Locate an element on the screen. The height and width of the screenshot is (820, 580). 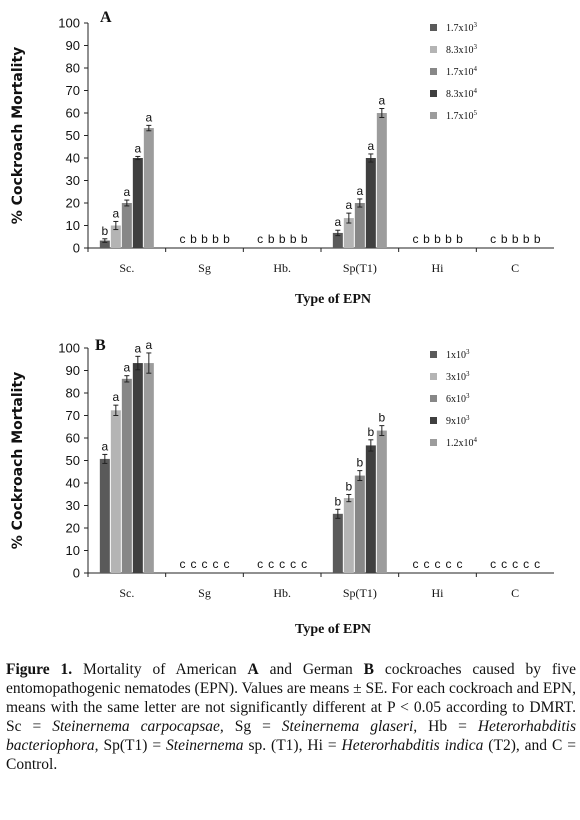
panel-b-x-tick-label: Hi is located at coordinates (438, 593).